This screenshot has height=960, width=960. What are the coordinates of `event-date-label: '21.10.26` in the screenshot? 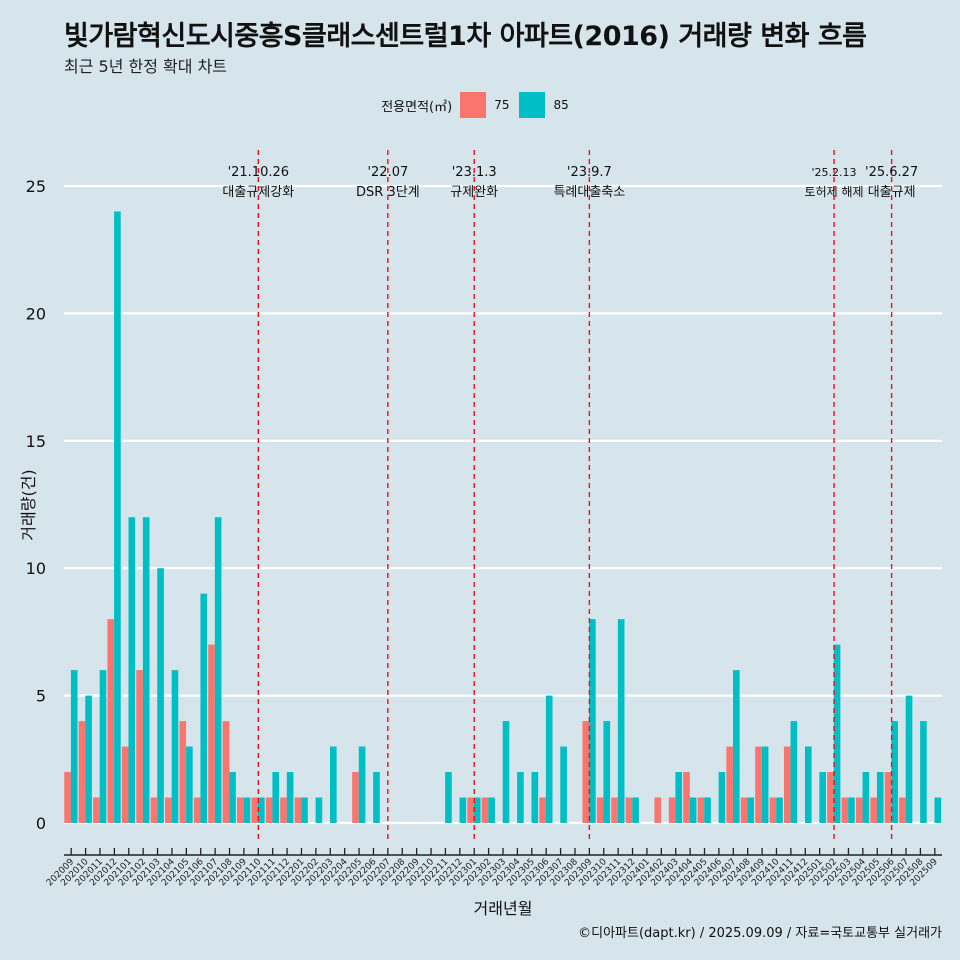 It's located at (258, 172).